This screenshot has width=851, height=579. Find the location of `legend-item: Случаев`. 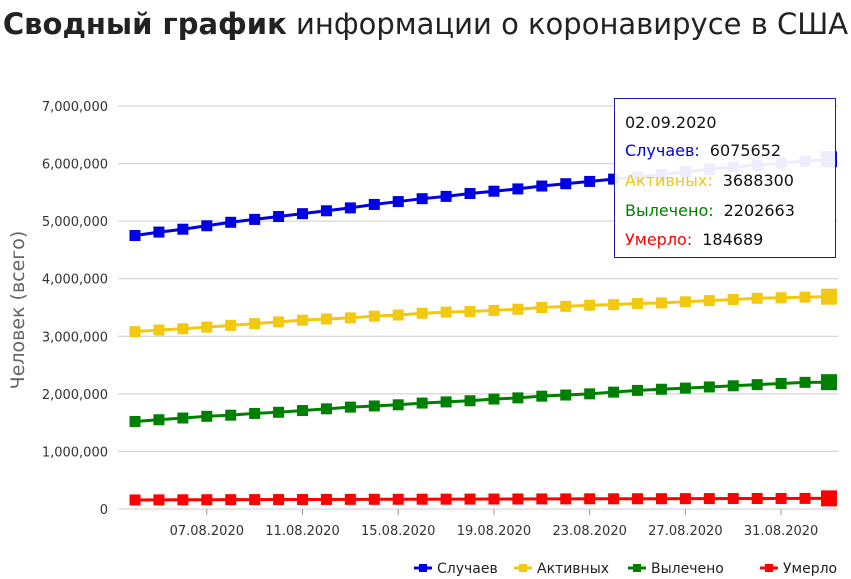

legend-item: Случаев is located at coordinates (456, 569).